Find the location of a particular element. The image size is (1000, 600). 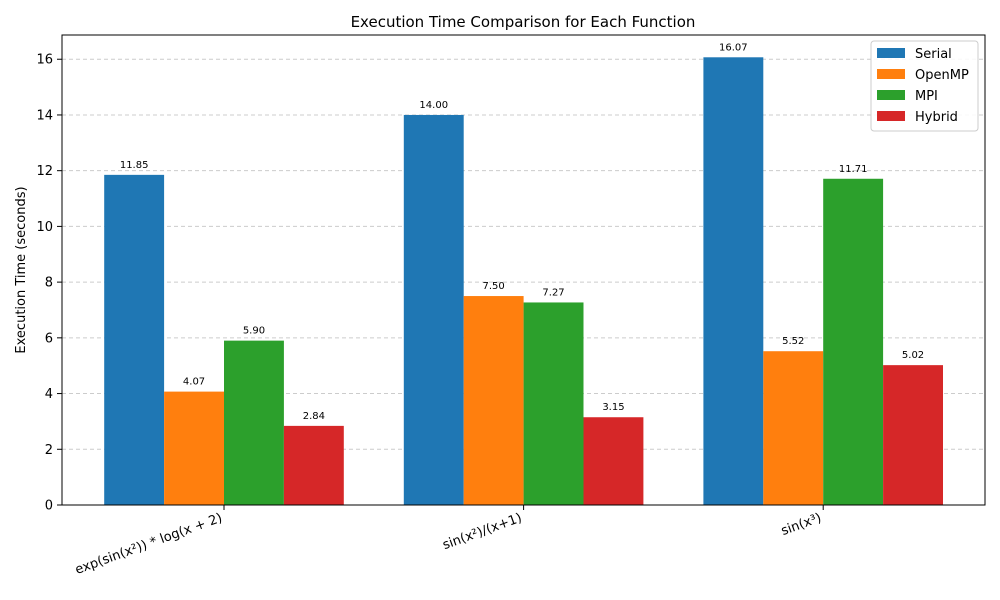

y-tick-label: 8 is located at coordinates (49, 283).